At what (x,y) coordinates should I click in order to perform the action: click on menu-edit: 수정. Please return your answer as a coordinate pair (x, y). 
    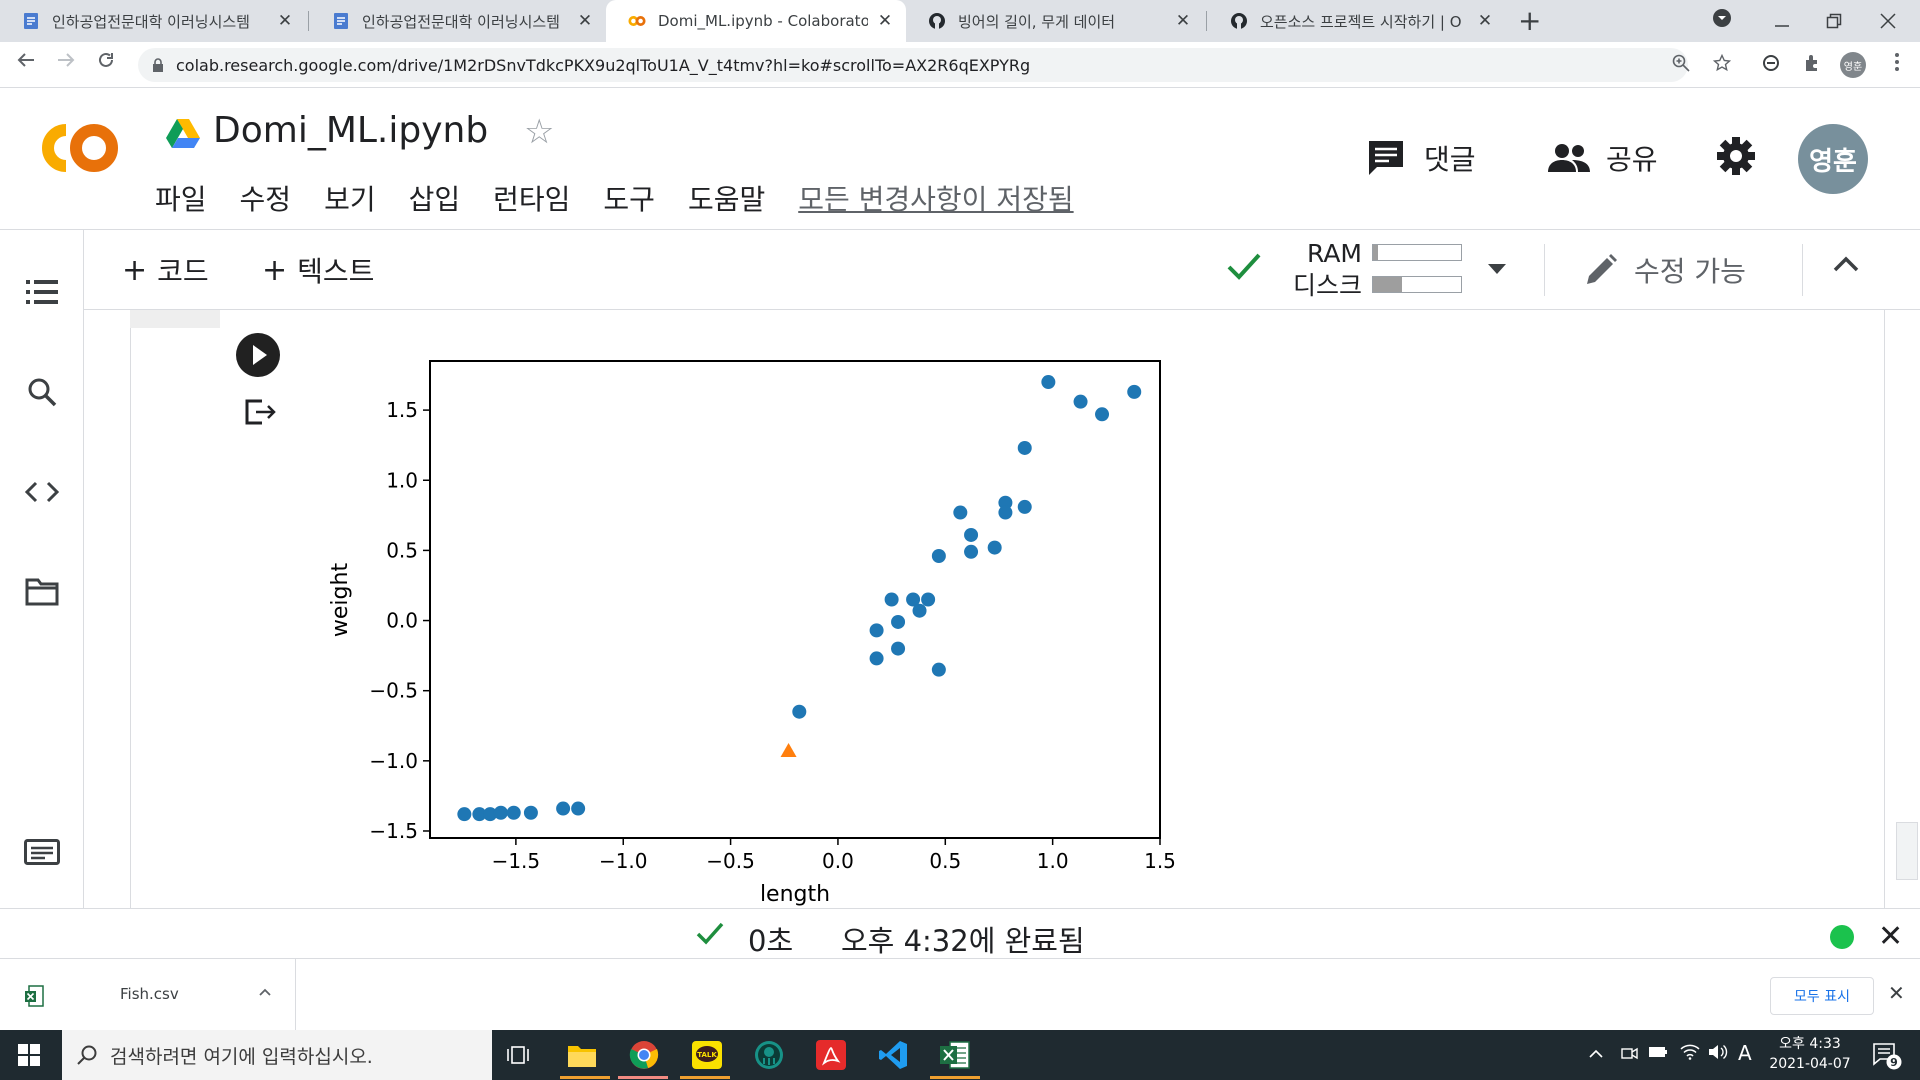
    Looking at the image, I should click on (265, 199).